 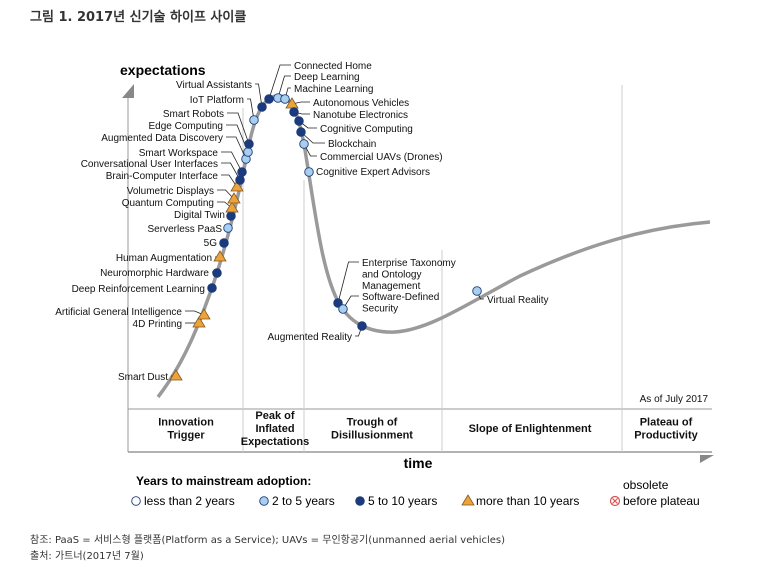 I want to click on technology-label: Software-Defined, so click(x=400, y=297).